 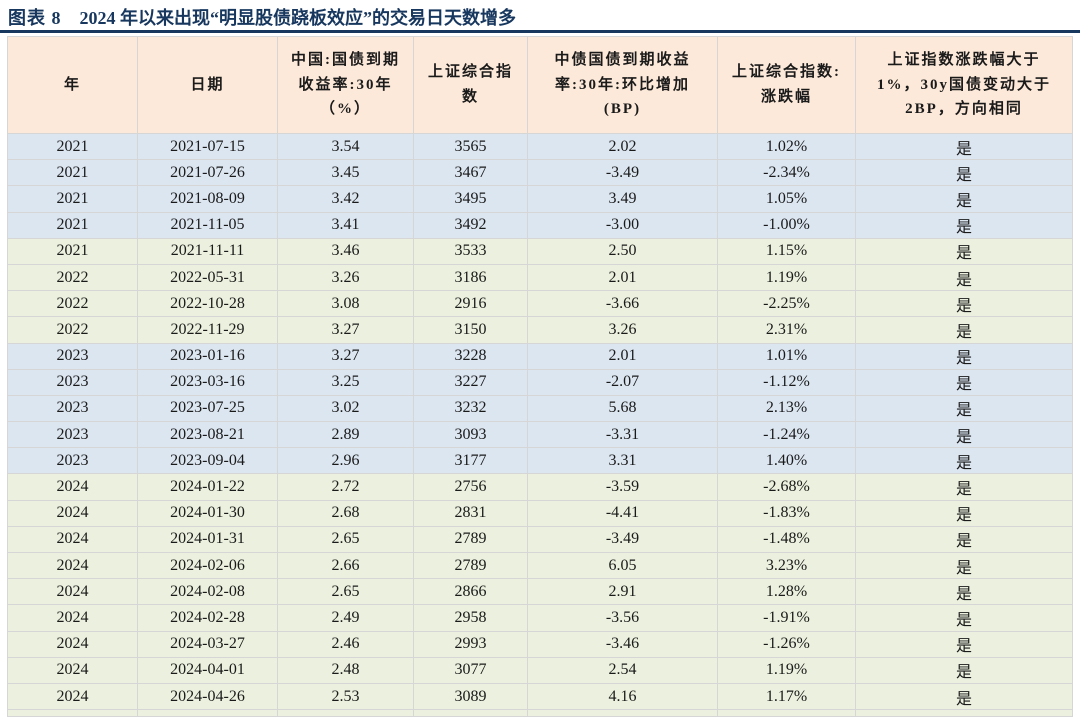 I want to click on cell-index: 3150, so click(x=470, y=330).